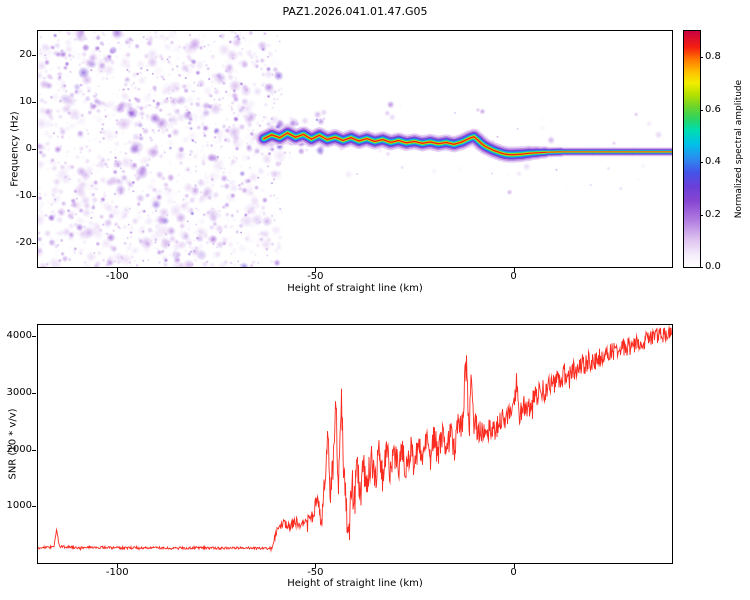 The height and width of the screenshot is (600, 750). I want to click on y-tick-label: 2000, so click(19, 449).